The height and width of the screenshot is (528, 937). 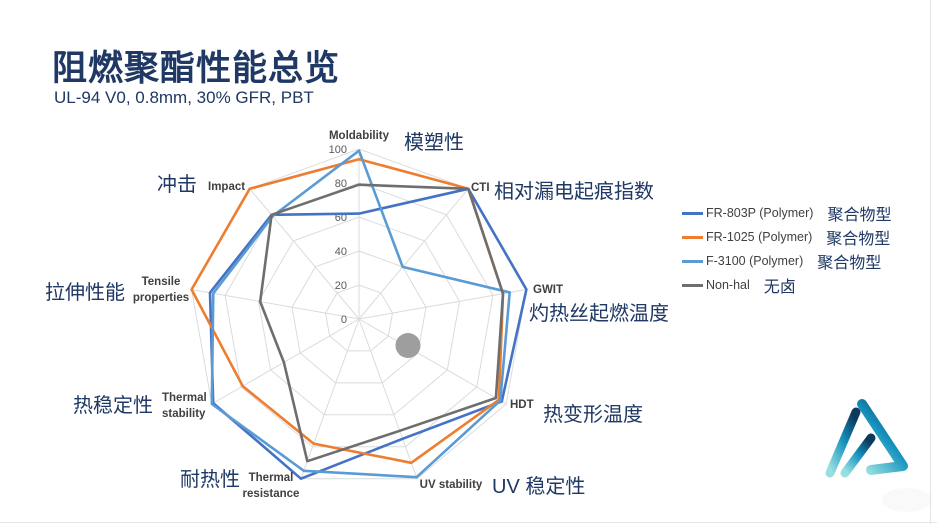 I want to click on axis-label-en-cti: CTI, so click(x=480, y=188).